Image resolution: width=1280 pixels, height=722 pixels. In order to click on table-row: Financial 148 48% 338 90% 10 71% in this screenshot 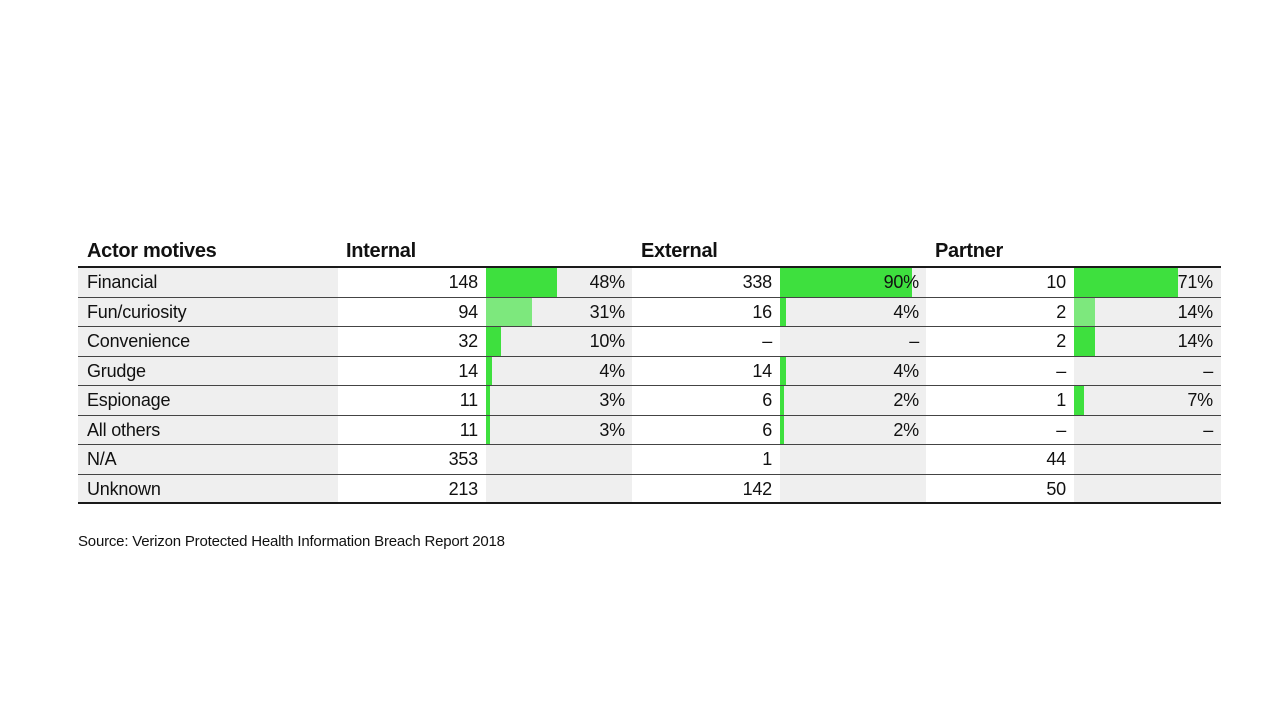, I will do `click(649, 283)`.